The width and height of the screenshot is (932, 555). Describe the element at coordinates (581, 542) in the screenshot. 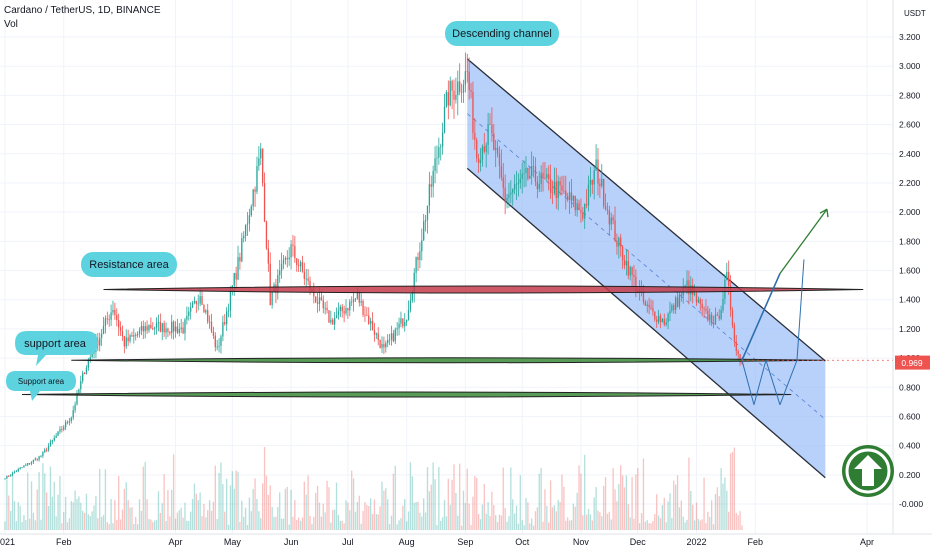

I see `x-tick-label: Nov` at that location.